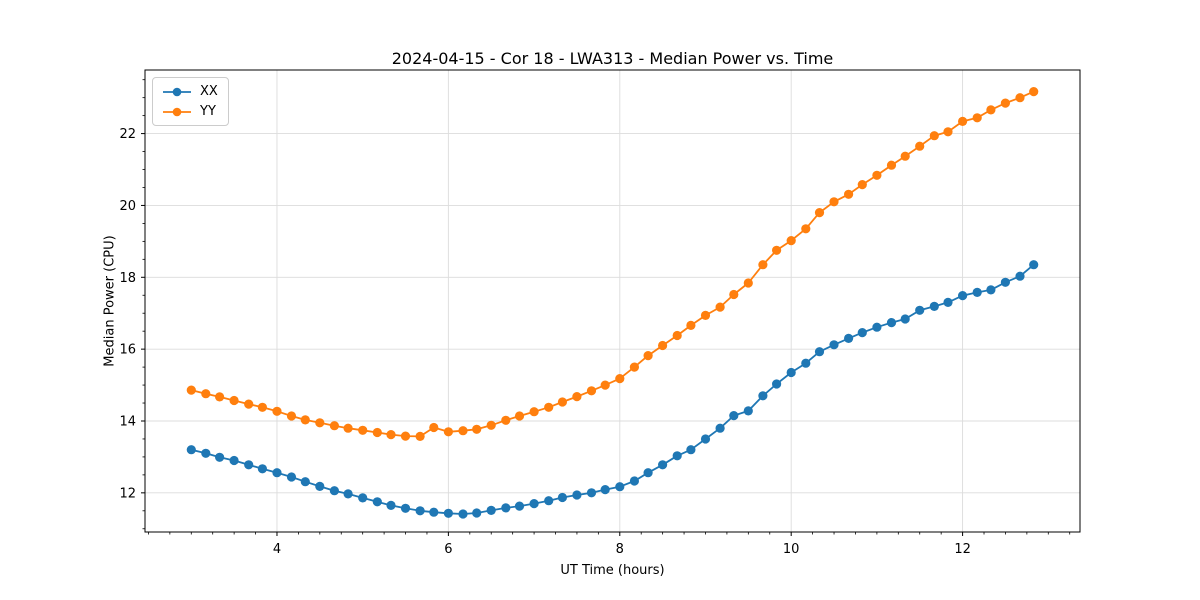 This screenshot has width=1200, height=600. What do you see at coordinates (190, 101) in the screenshot?
I see `legend: XX YY` at bounding box center [190, 101].